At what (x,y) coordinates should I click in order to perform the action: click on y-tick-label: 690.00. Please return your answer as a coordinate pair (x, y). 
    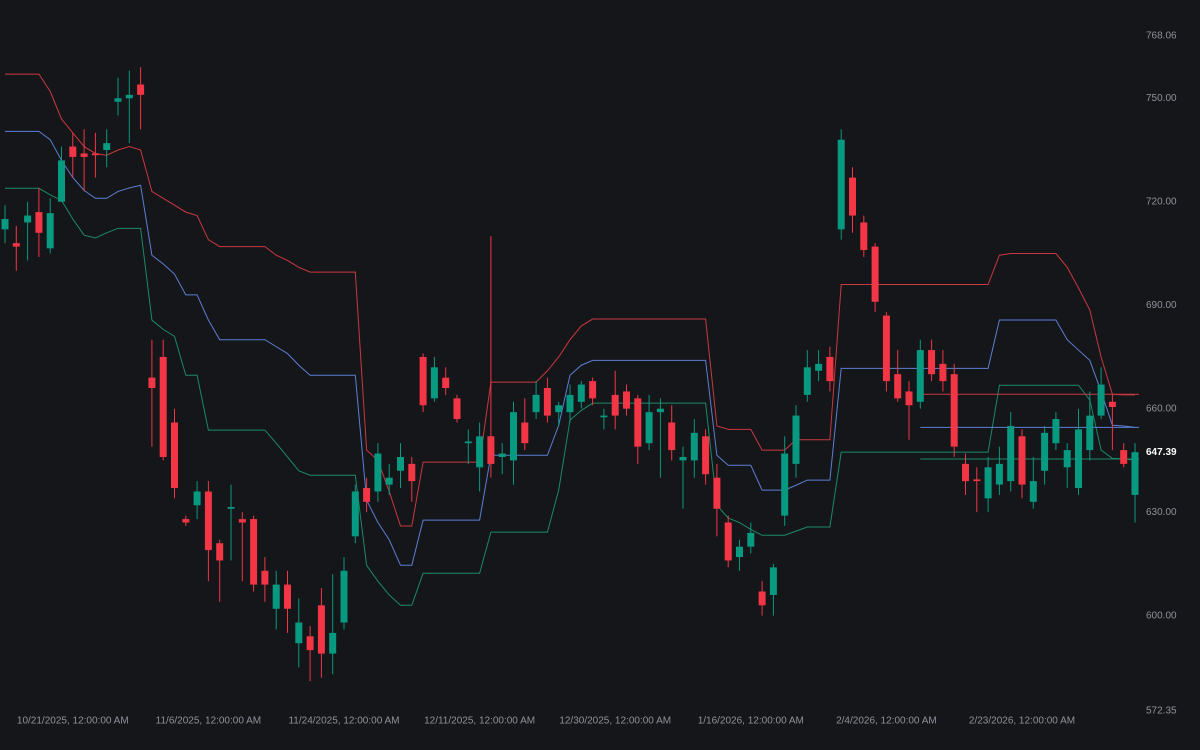
    Looking at the image, I should click on (1161, 305).